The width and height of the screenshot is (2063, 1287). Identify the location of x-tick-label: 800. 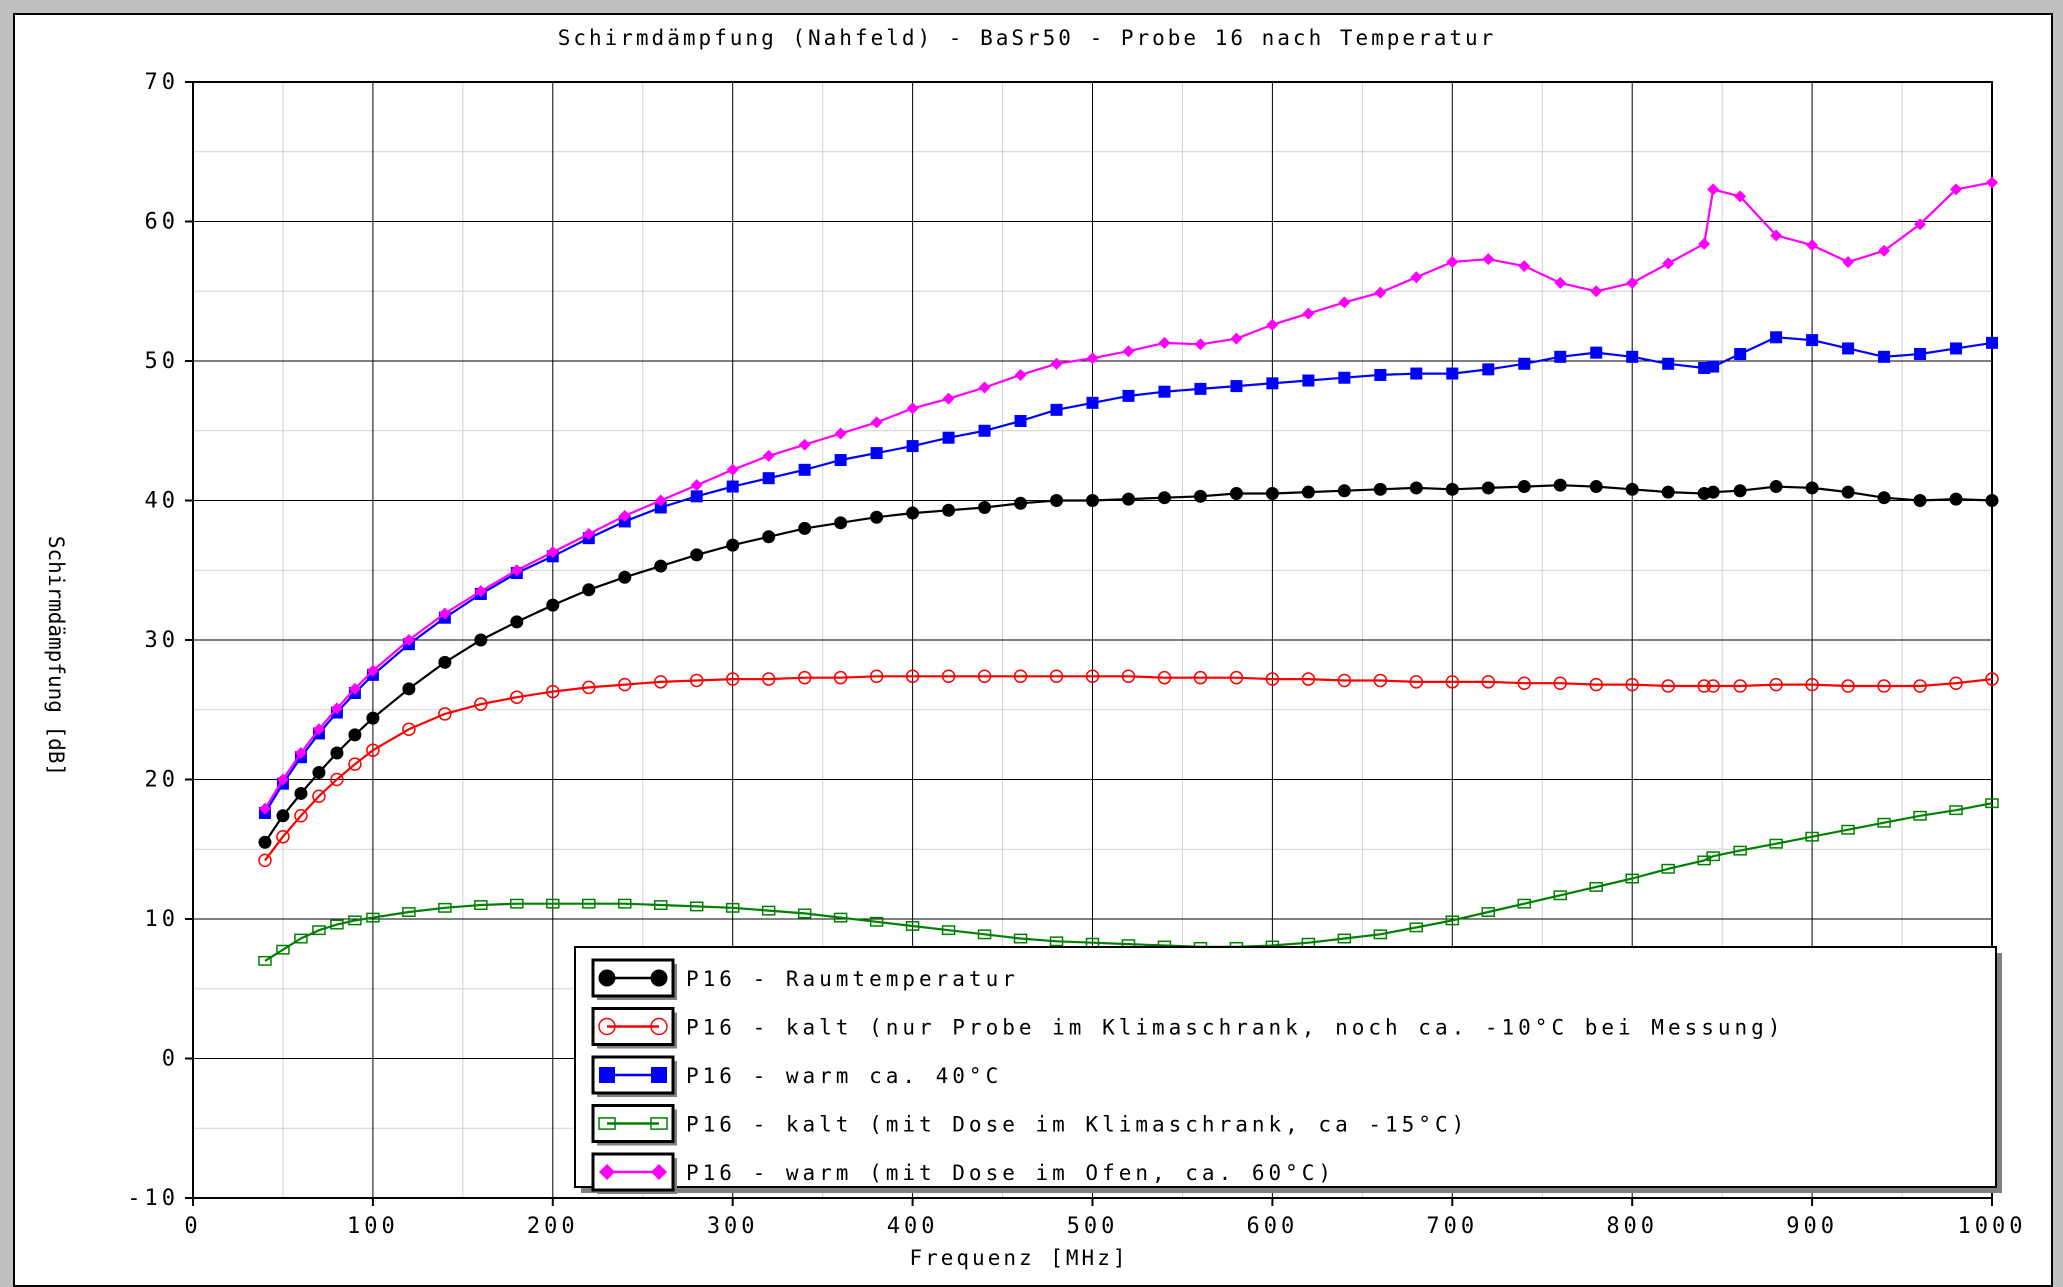
(1632, 1226).